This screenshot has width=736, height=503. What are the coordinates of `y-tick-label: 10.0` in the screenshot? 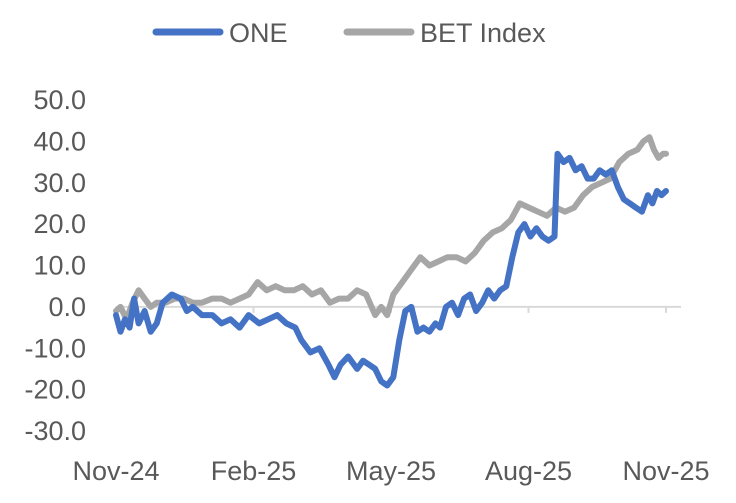 It's located at (59, 266).